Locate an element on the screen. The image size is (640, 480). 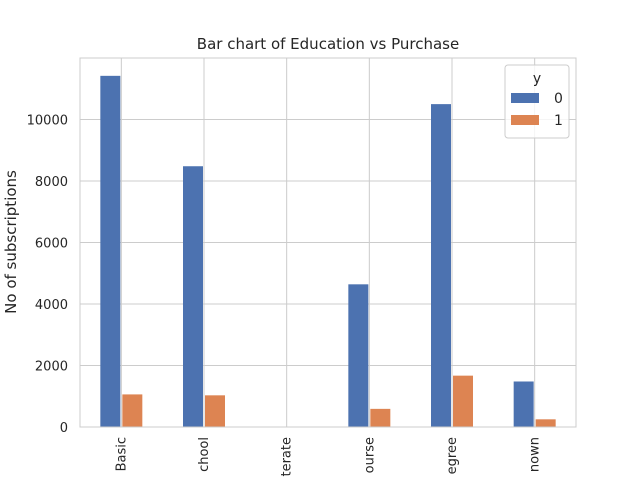
legend-label: 1 is located at coordinates (558, 121).